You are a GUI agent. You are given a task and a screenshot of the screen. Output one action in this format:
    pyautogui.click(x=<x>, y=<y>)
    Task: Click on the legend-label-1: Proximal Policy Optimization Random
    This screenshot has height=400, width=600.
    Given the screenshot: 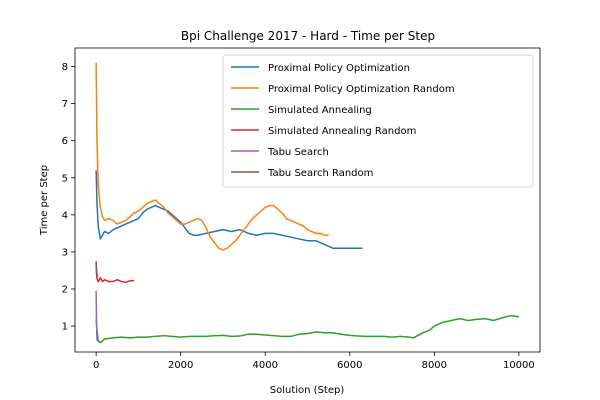 What is the action you would take?
    pyautogui.click(x=361, y=89)
    